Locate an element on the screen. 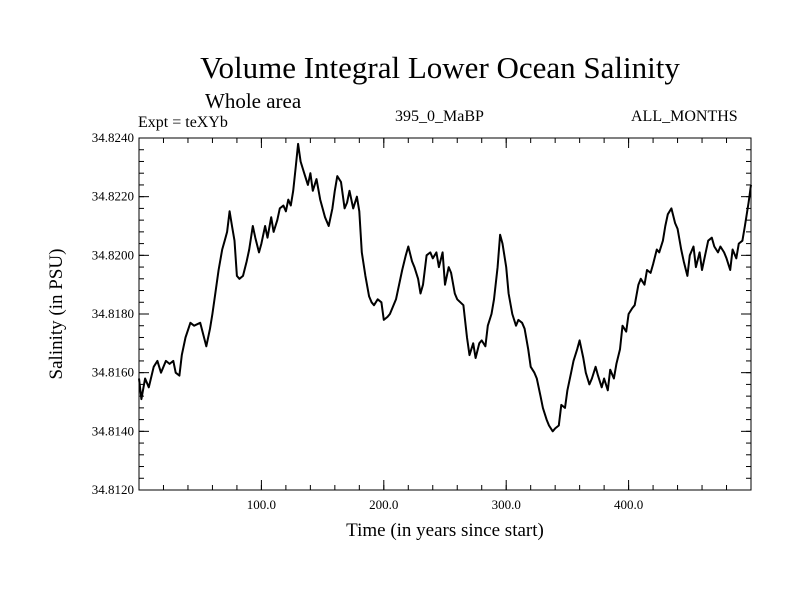 This screenshot has width=800, height=600. chart-title: Volume Integral Lower Ocean Salinity is located at coordinates (440, 67).